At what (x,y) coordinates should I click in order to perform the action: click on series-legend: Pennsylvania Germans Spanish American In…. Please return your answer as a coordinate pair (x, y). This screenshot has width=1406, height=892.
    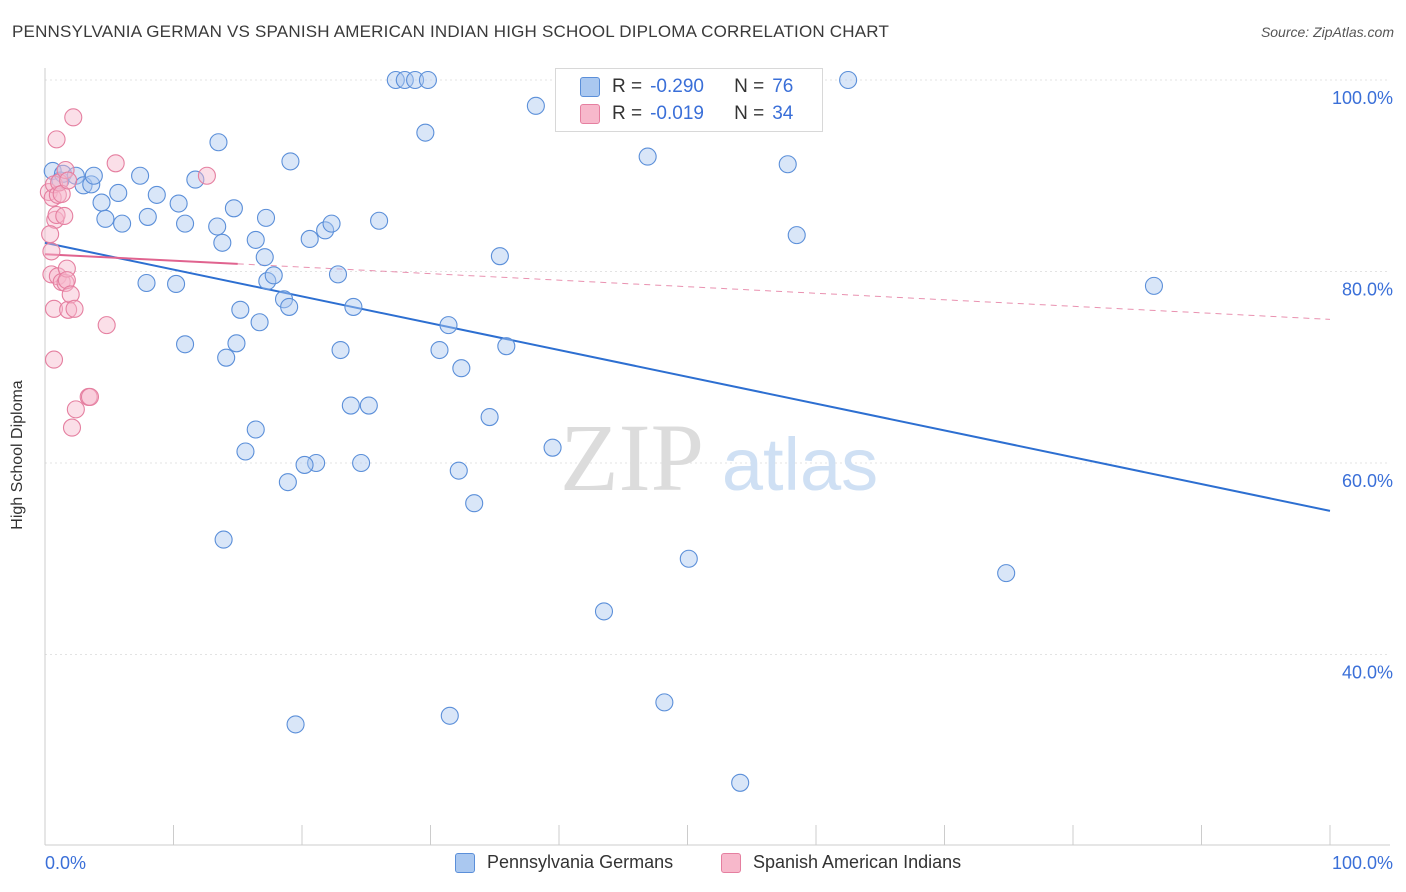
    Looking at the image, I should click on (703, 865).